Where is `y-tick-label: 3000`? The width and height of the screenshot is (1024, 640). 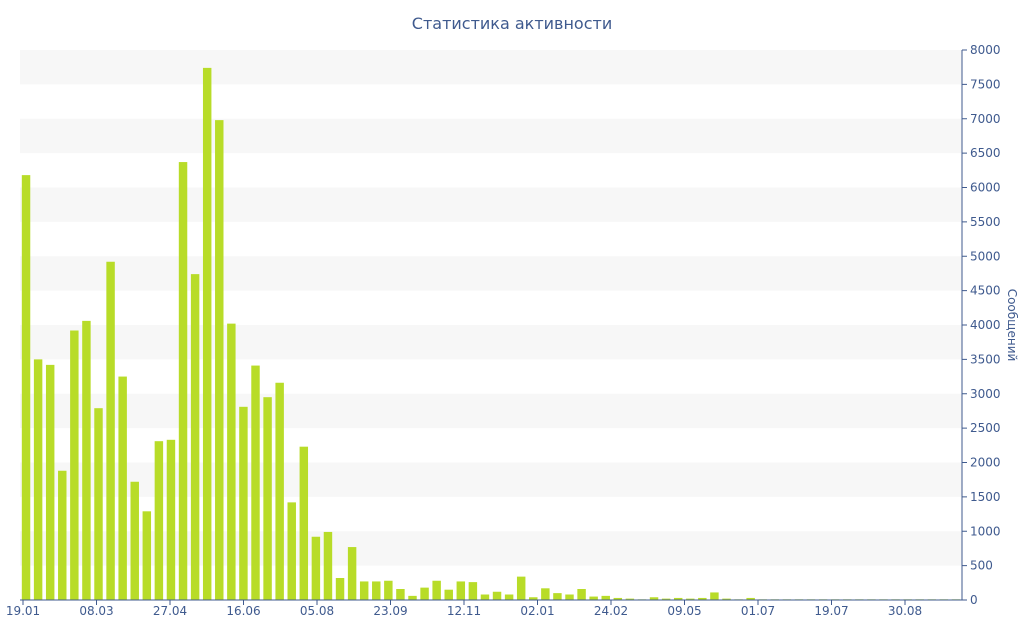 y-tick-label: 3000 is located at coordinates (985, 394).